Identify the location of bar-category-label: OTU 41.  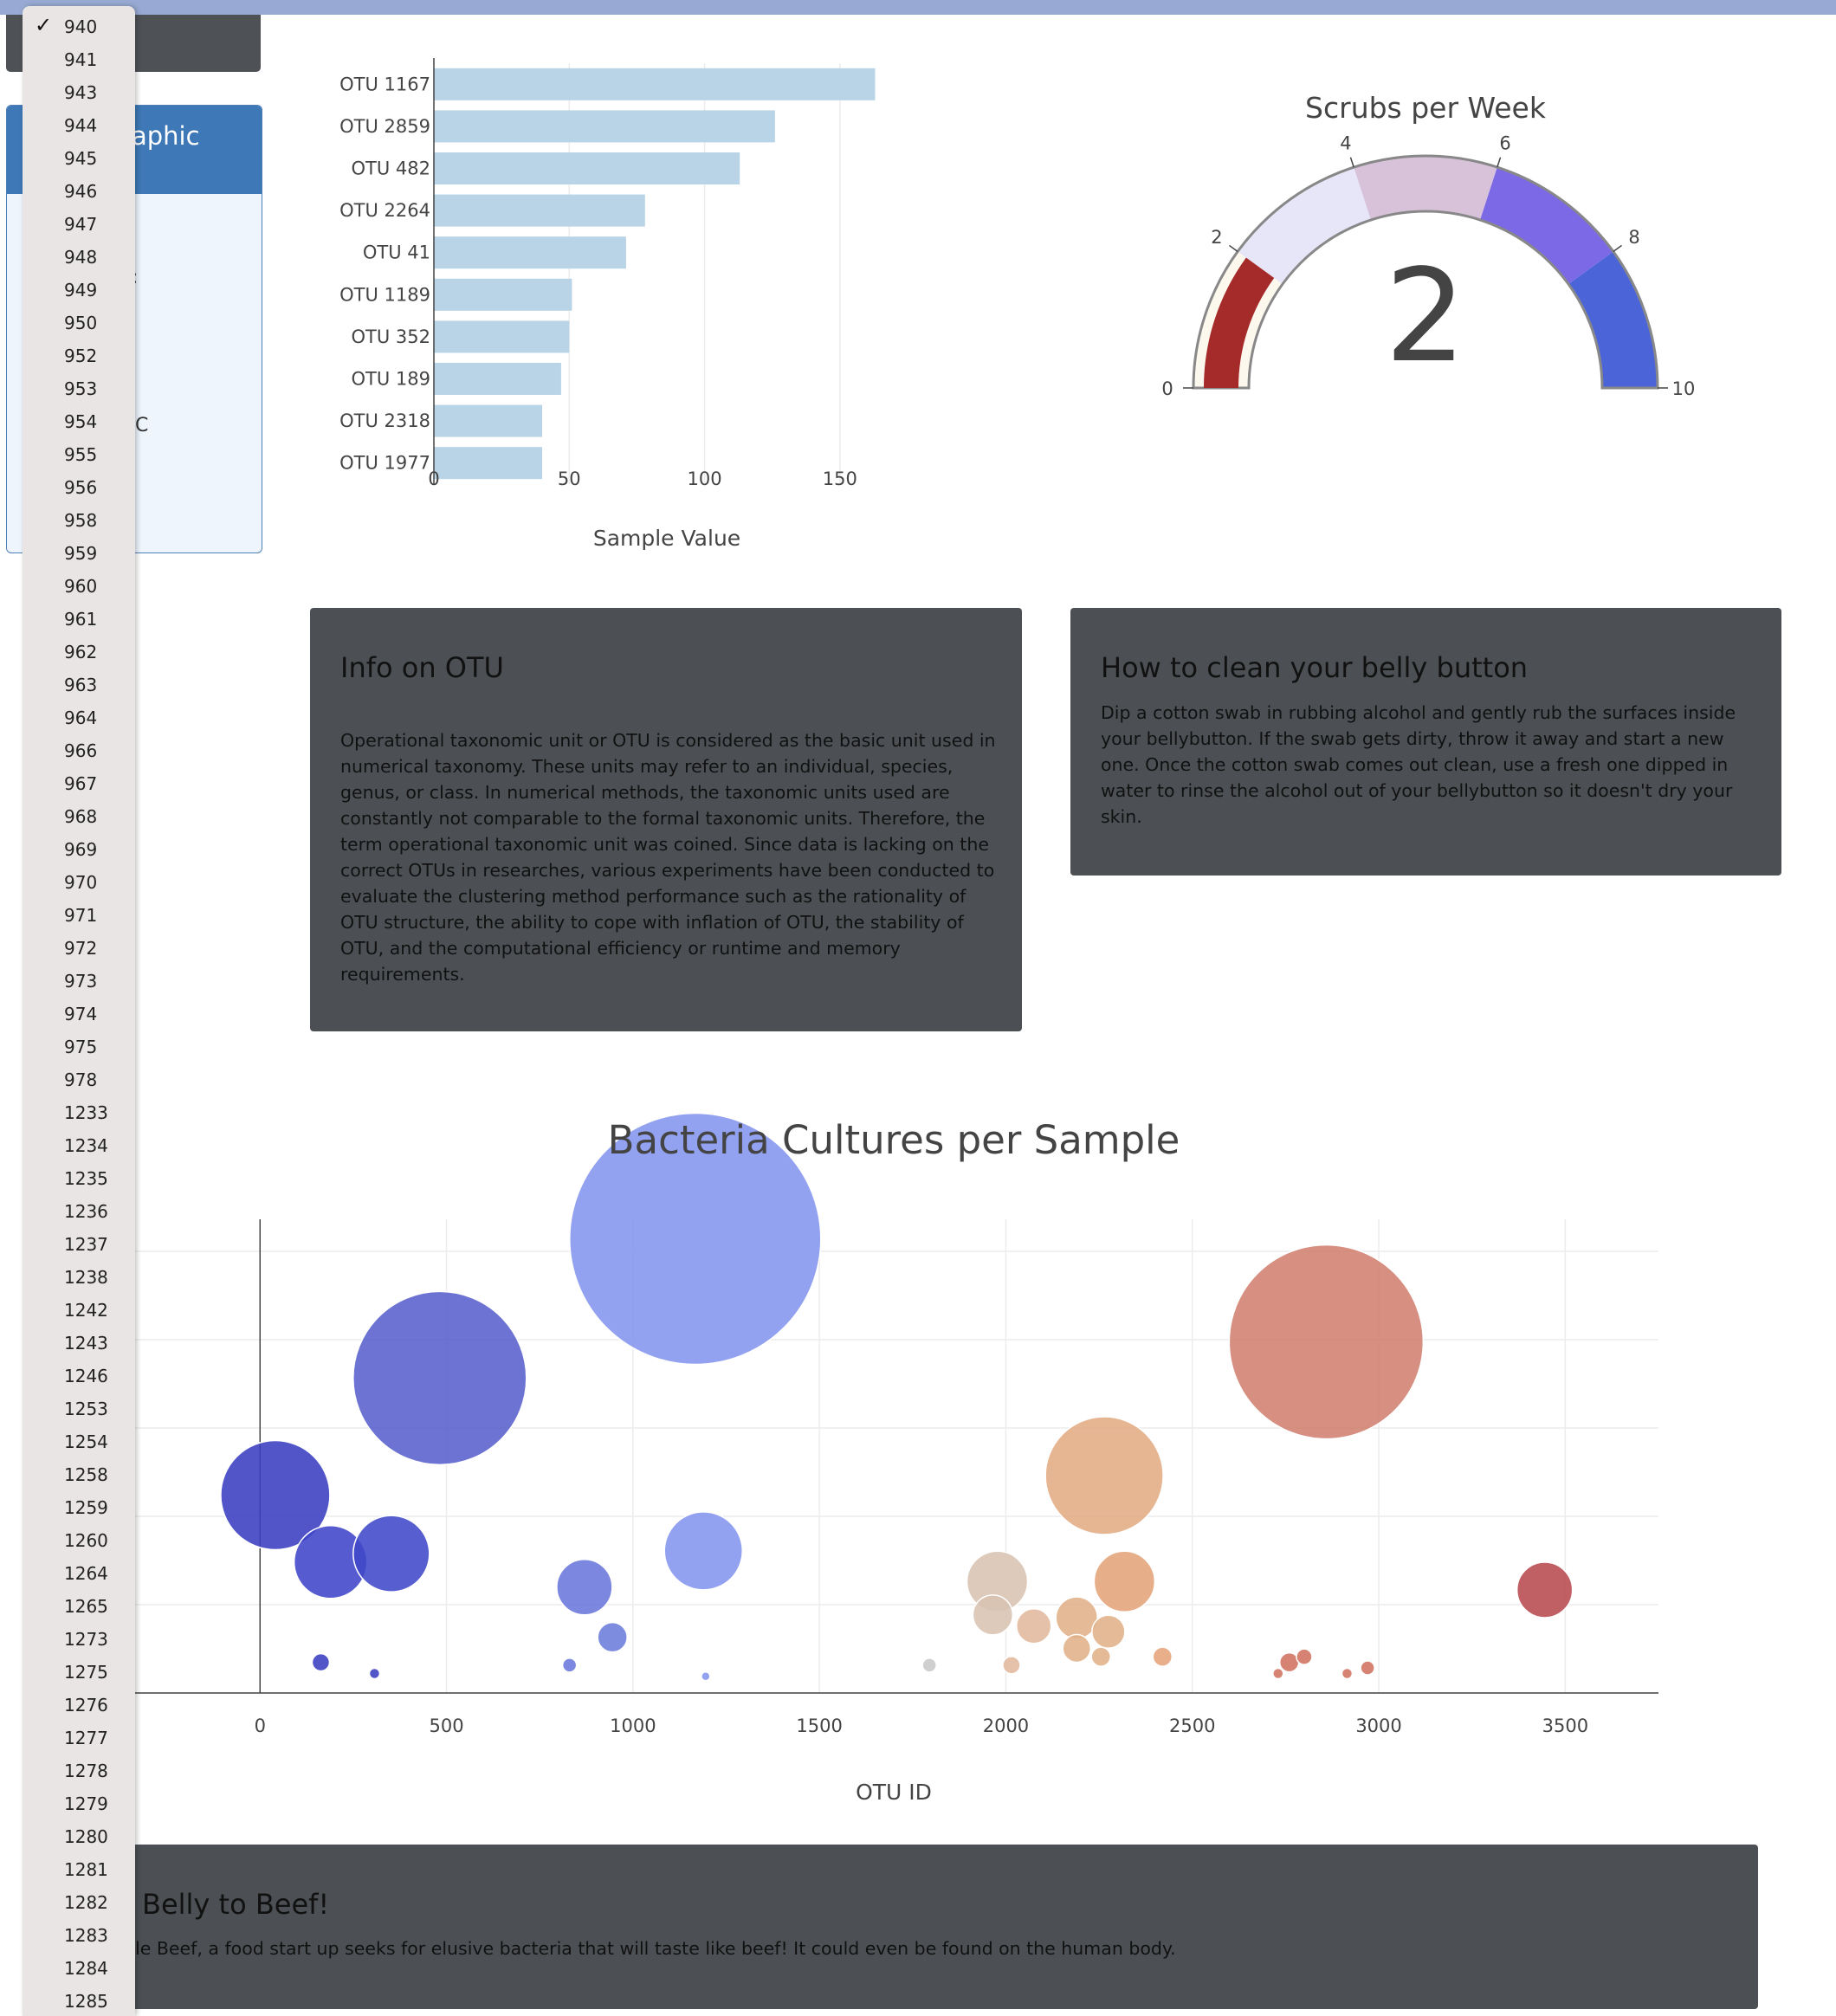
(396, 252).